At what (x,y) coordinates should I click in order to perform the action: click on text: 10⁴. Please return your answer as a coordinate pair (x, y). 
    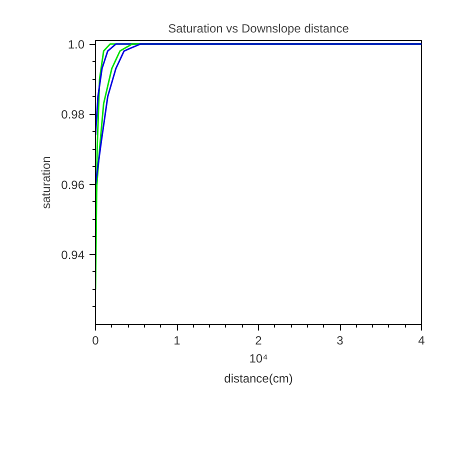
    Looking at the image, I should click on (258, 359).